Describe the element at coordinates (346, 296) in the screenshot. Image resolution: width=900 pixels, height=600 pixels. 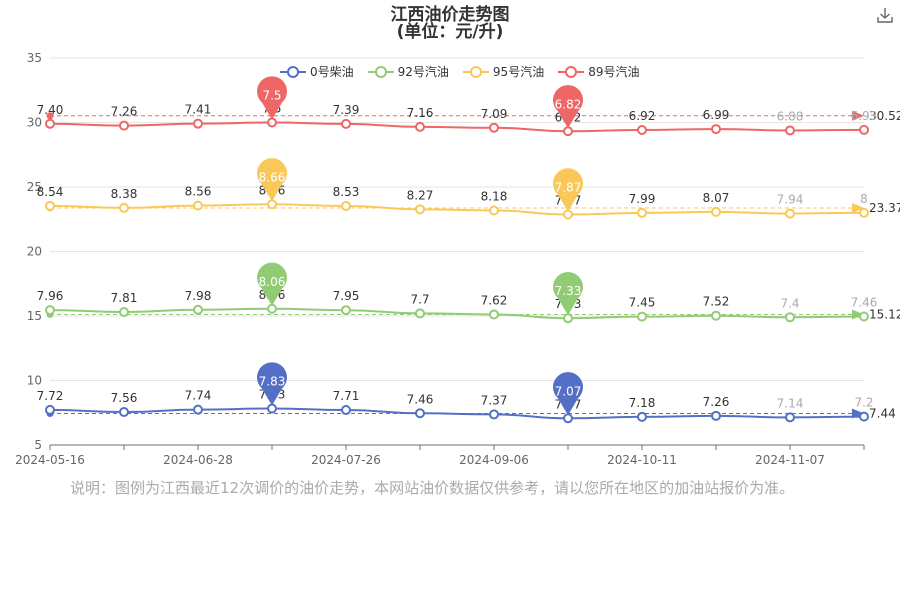
I see `data-label: 7.95` at that location.